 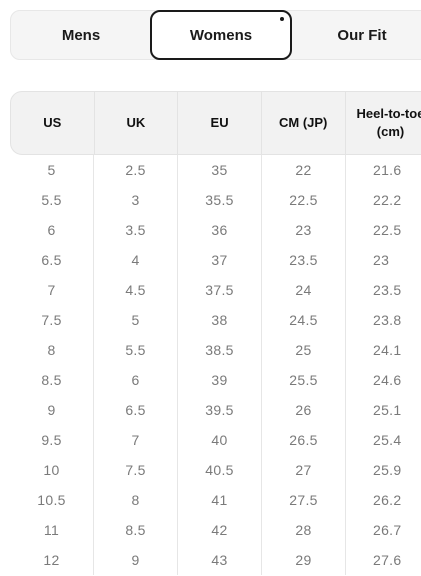 I want to click on cell-heel-to-toe: 24.6, so click(x=387, y=380).